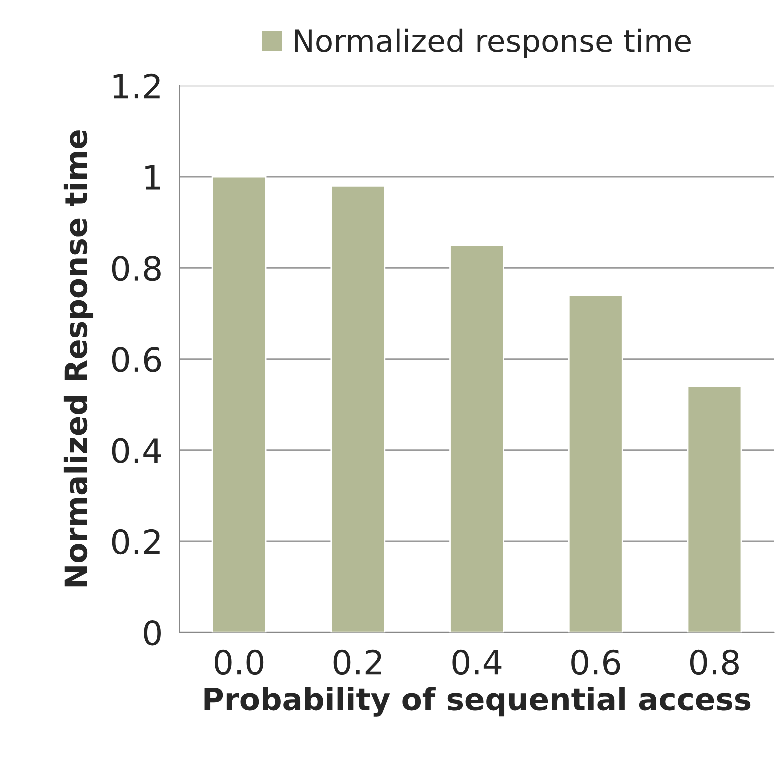 The width and height of the screenshot is (782, 781). What do you see at coordinates (136, 542) in the screenshot?
I see `y-tick-label: 0.2` at bounding box center [136, 542].